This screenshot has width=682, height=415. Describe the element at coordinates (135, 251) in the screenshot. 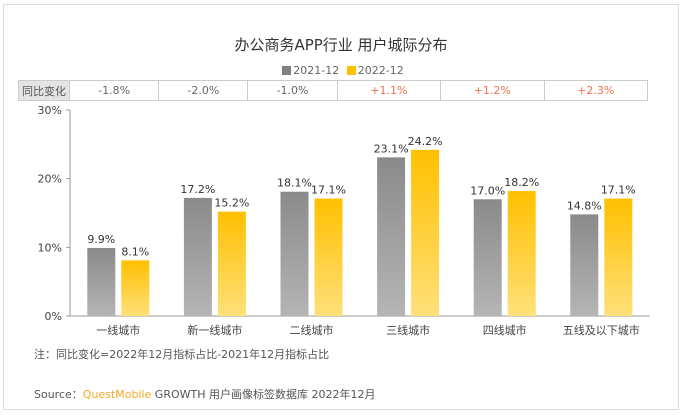

I see `data-label: 8.1%` at that location.